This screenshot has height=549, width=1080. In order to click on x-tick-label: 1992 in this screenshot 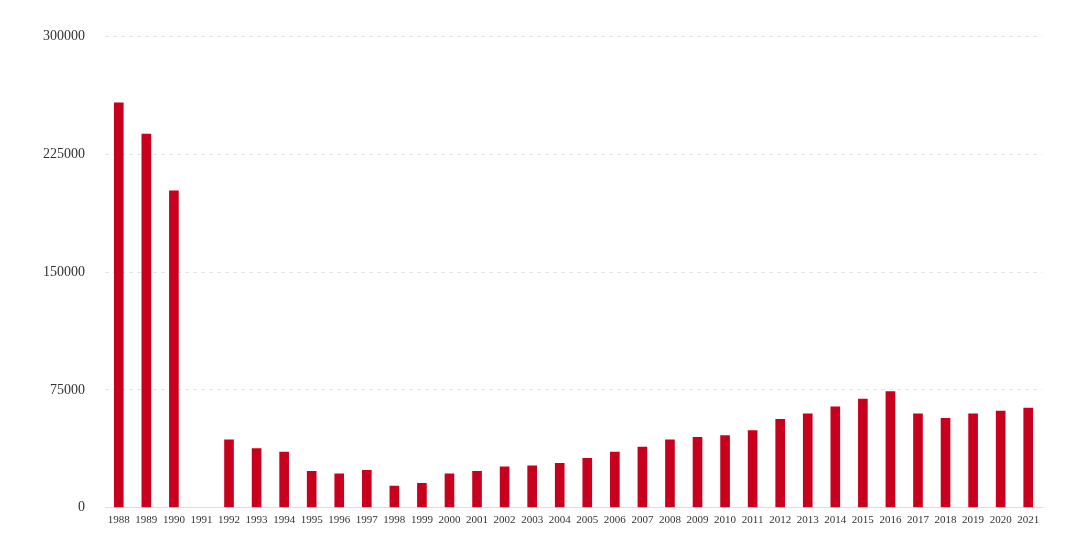, I will do `click(229, 519)`.